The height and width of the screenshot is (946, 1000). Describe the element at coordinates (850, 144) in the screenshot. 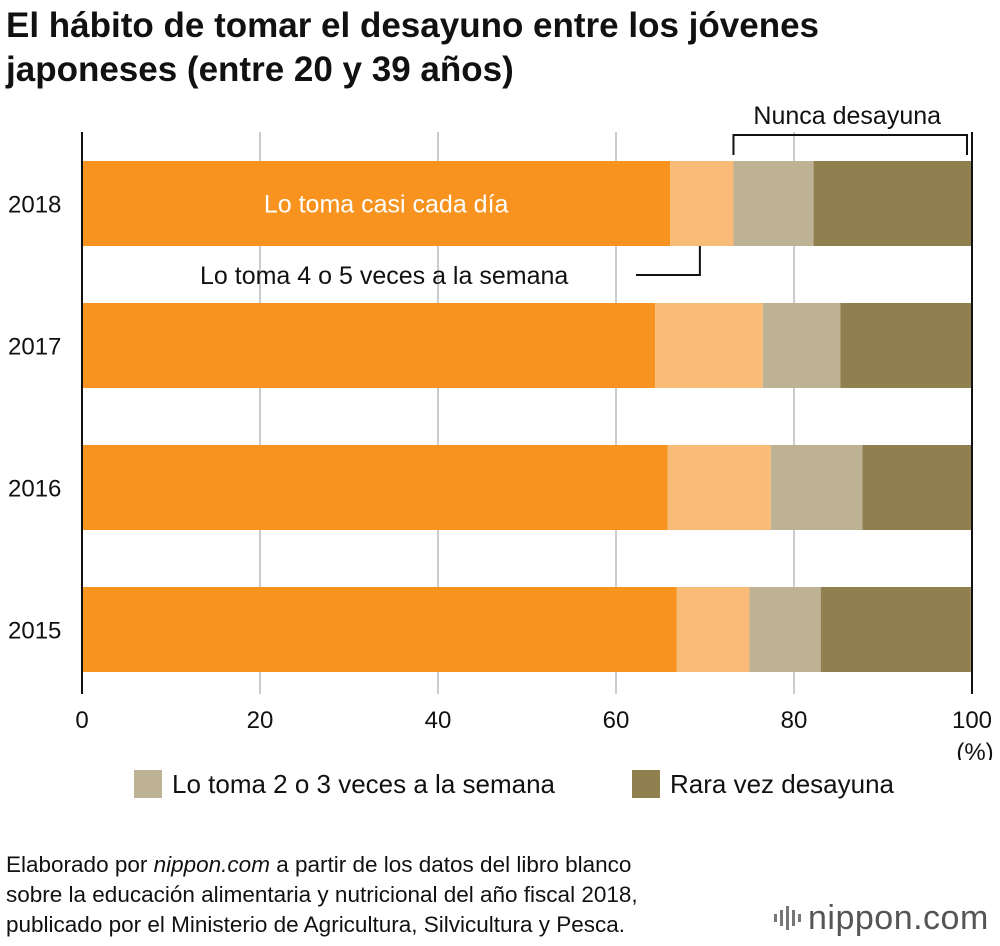

I see `bracket-nunca-desayuna` at that location.